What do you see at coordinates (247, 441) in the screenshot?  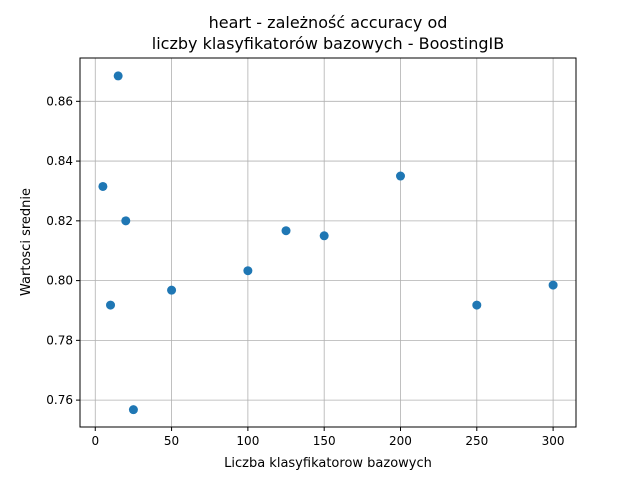 I see `x-tick-label: 100` at bounding box center [247, 441].